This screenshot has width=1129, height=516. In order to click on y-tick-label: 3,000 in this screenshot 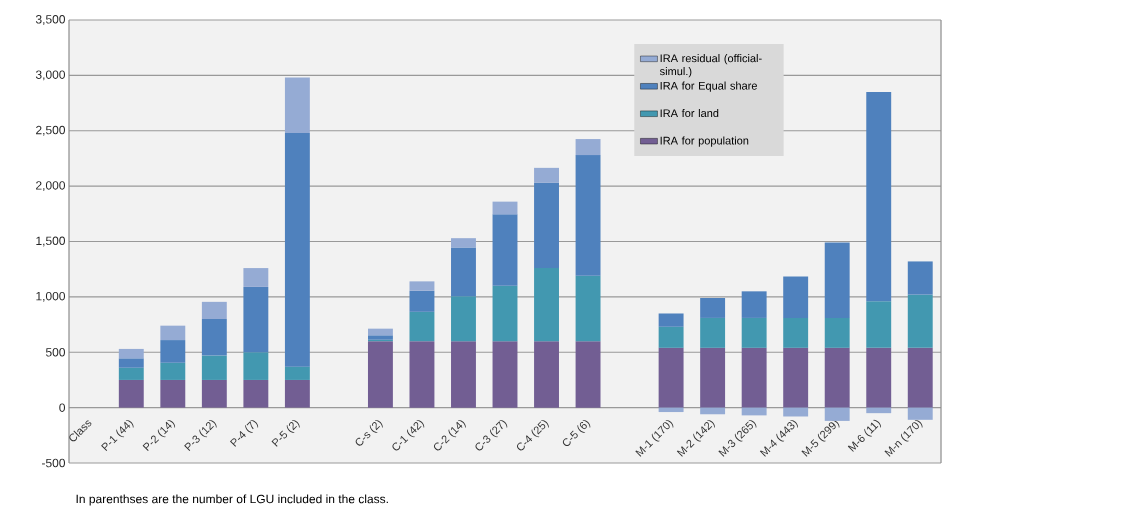, I will do `click(50, 75)`.